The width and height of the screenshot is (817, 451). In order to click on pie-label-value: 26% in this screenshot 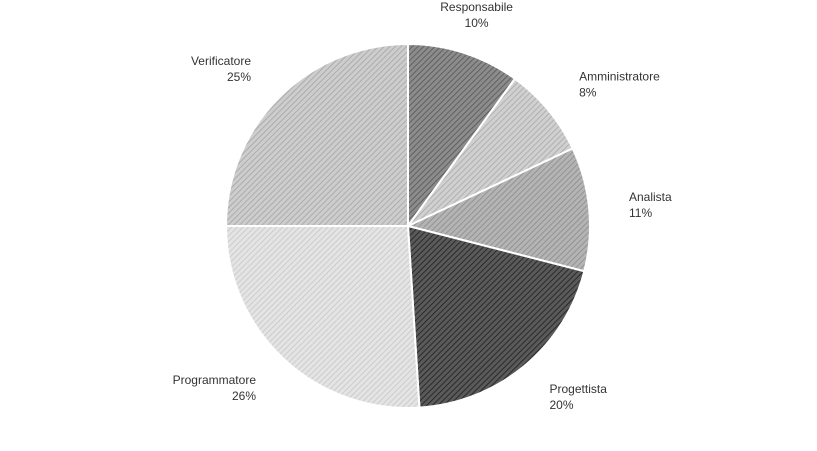, I will do `click(244, 396)`.